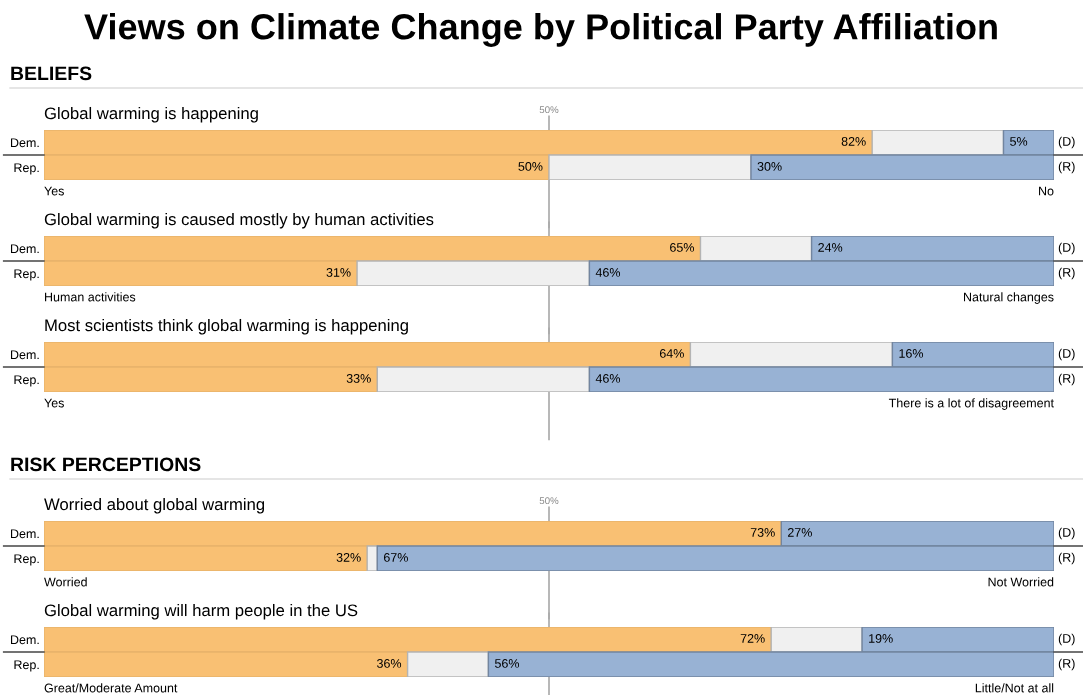 This screenshot has height=695, width=1083. I want to click on data-label: 32%, so click(348, 557).